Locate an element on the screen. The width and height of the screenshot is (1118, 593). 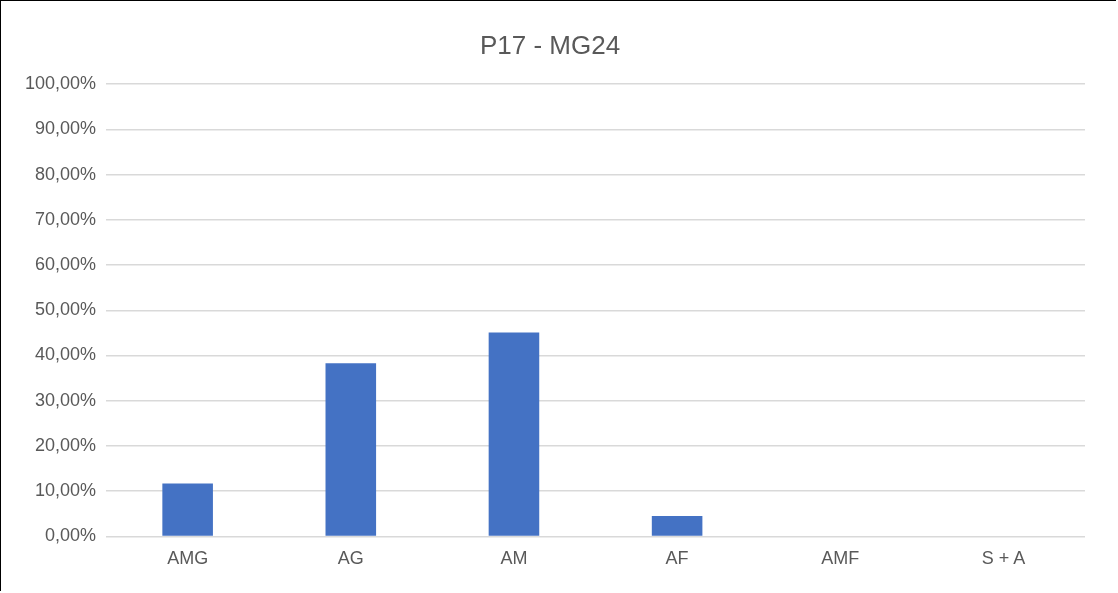
x-tick-label: S + A is located at coordinates (1003, 558).